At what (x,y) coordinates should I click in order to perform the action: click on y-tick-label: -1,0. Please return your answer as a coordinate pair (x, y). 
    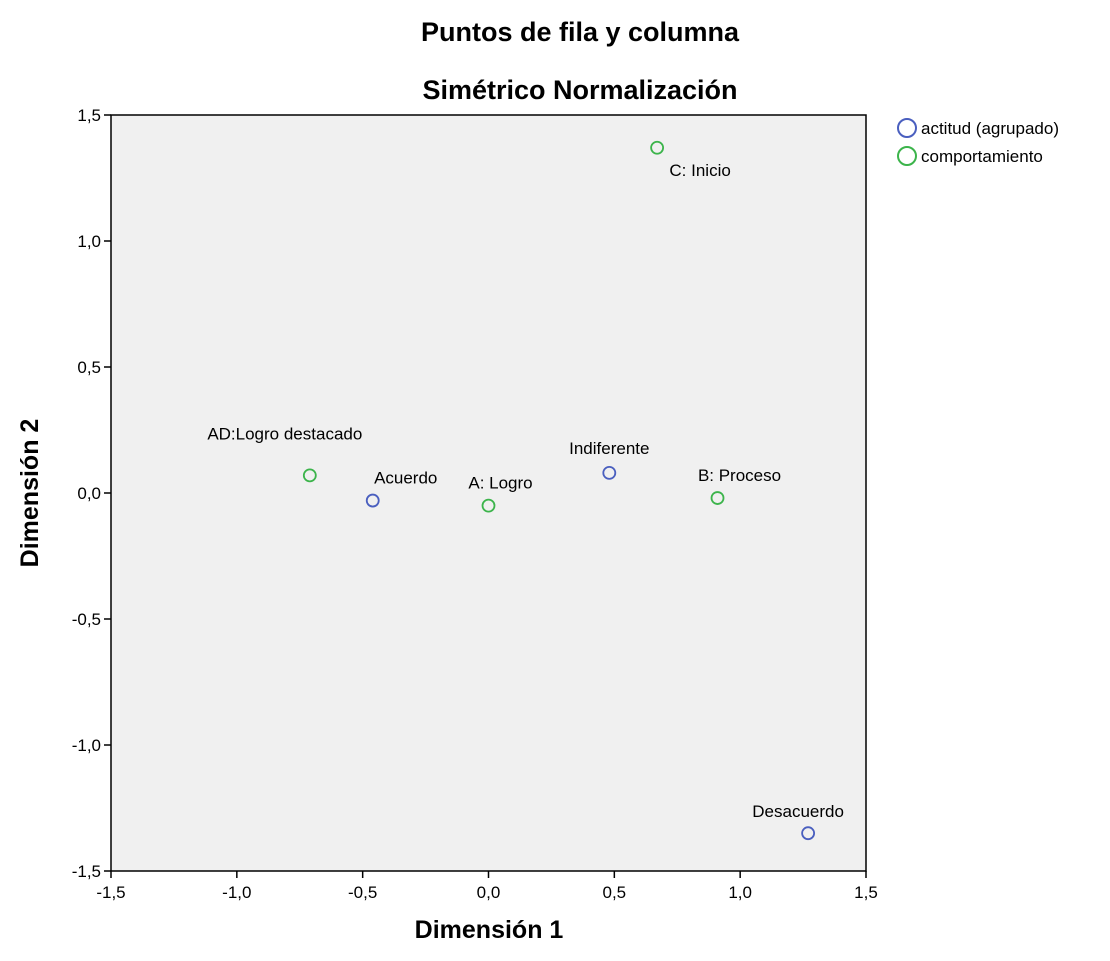
    Looking at the image, I should click on (86, 745).